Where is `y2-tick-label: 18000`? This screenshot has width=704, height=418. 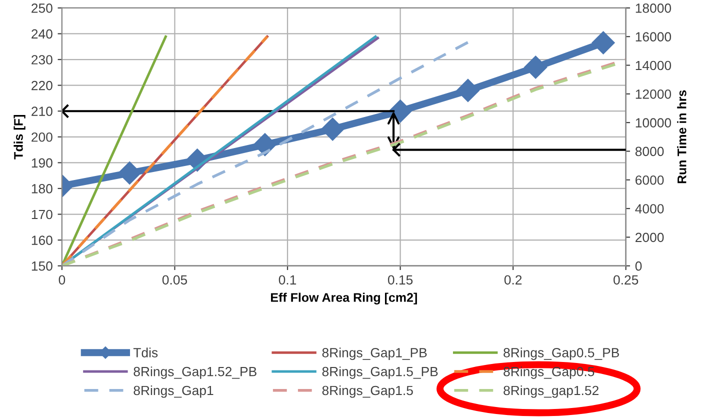
y2-tick-label: 18000 is located at coordinates (654, 8).